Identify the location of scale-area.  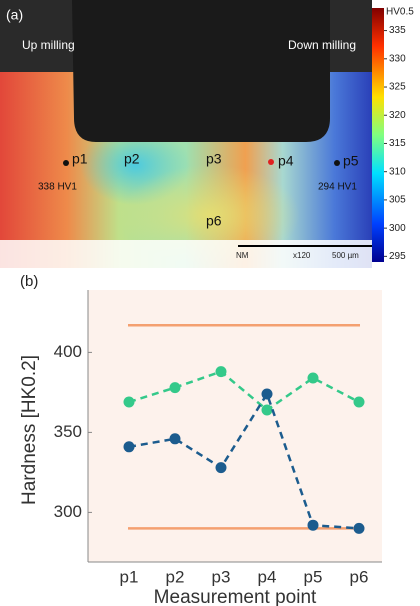
(186, 254).